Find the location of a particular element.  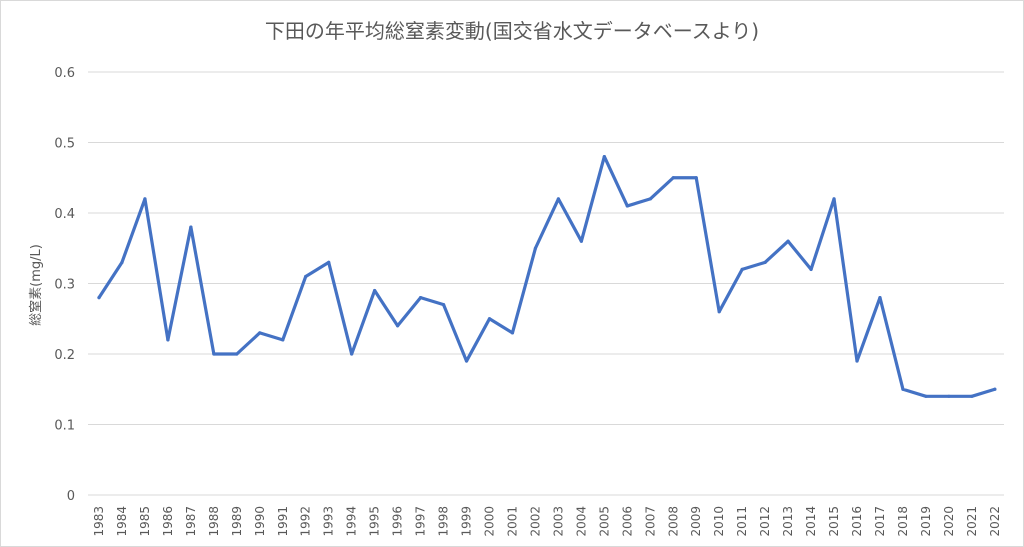

x-tick-label: 1994 is located at coordinates (352, 521).